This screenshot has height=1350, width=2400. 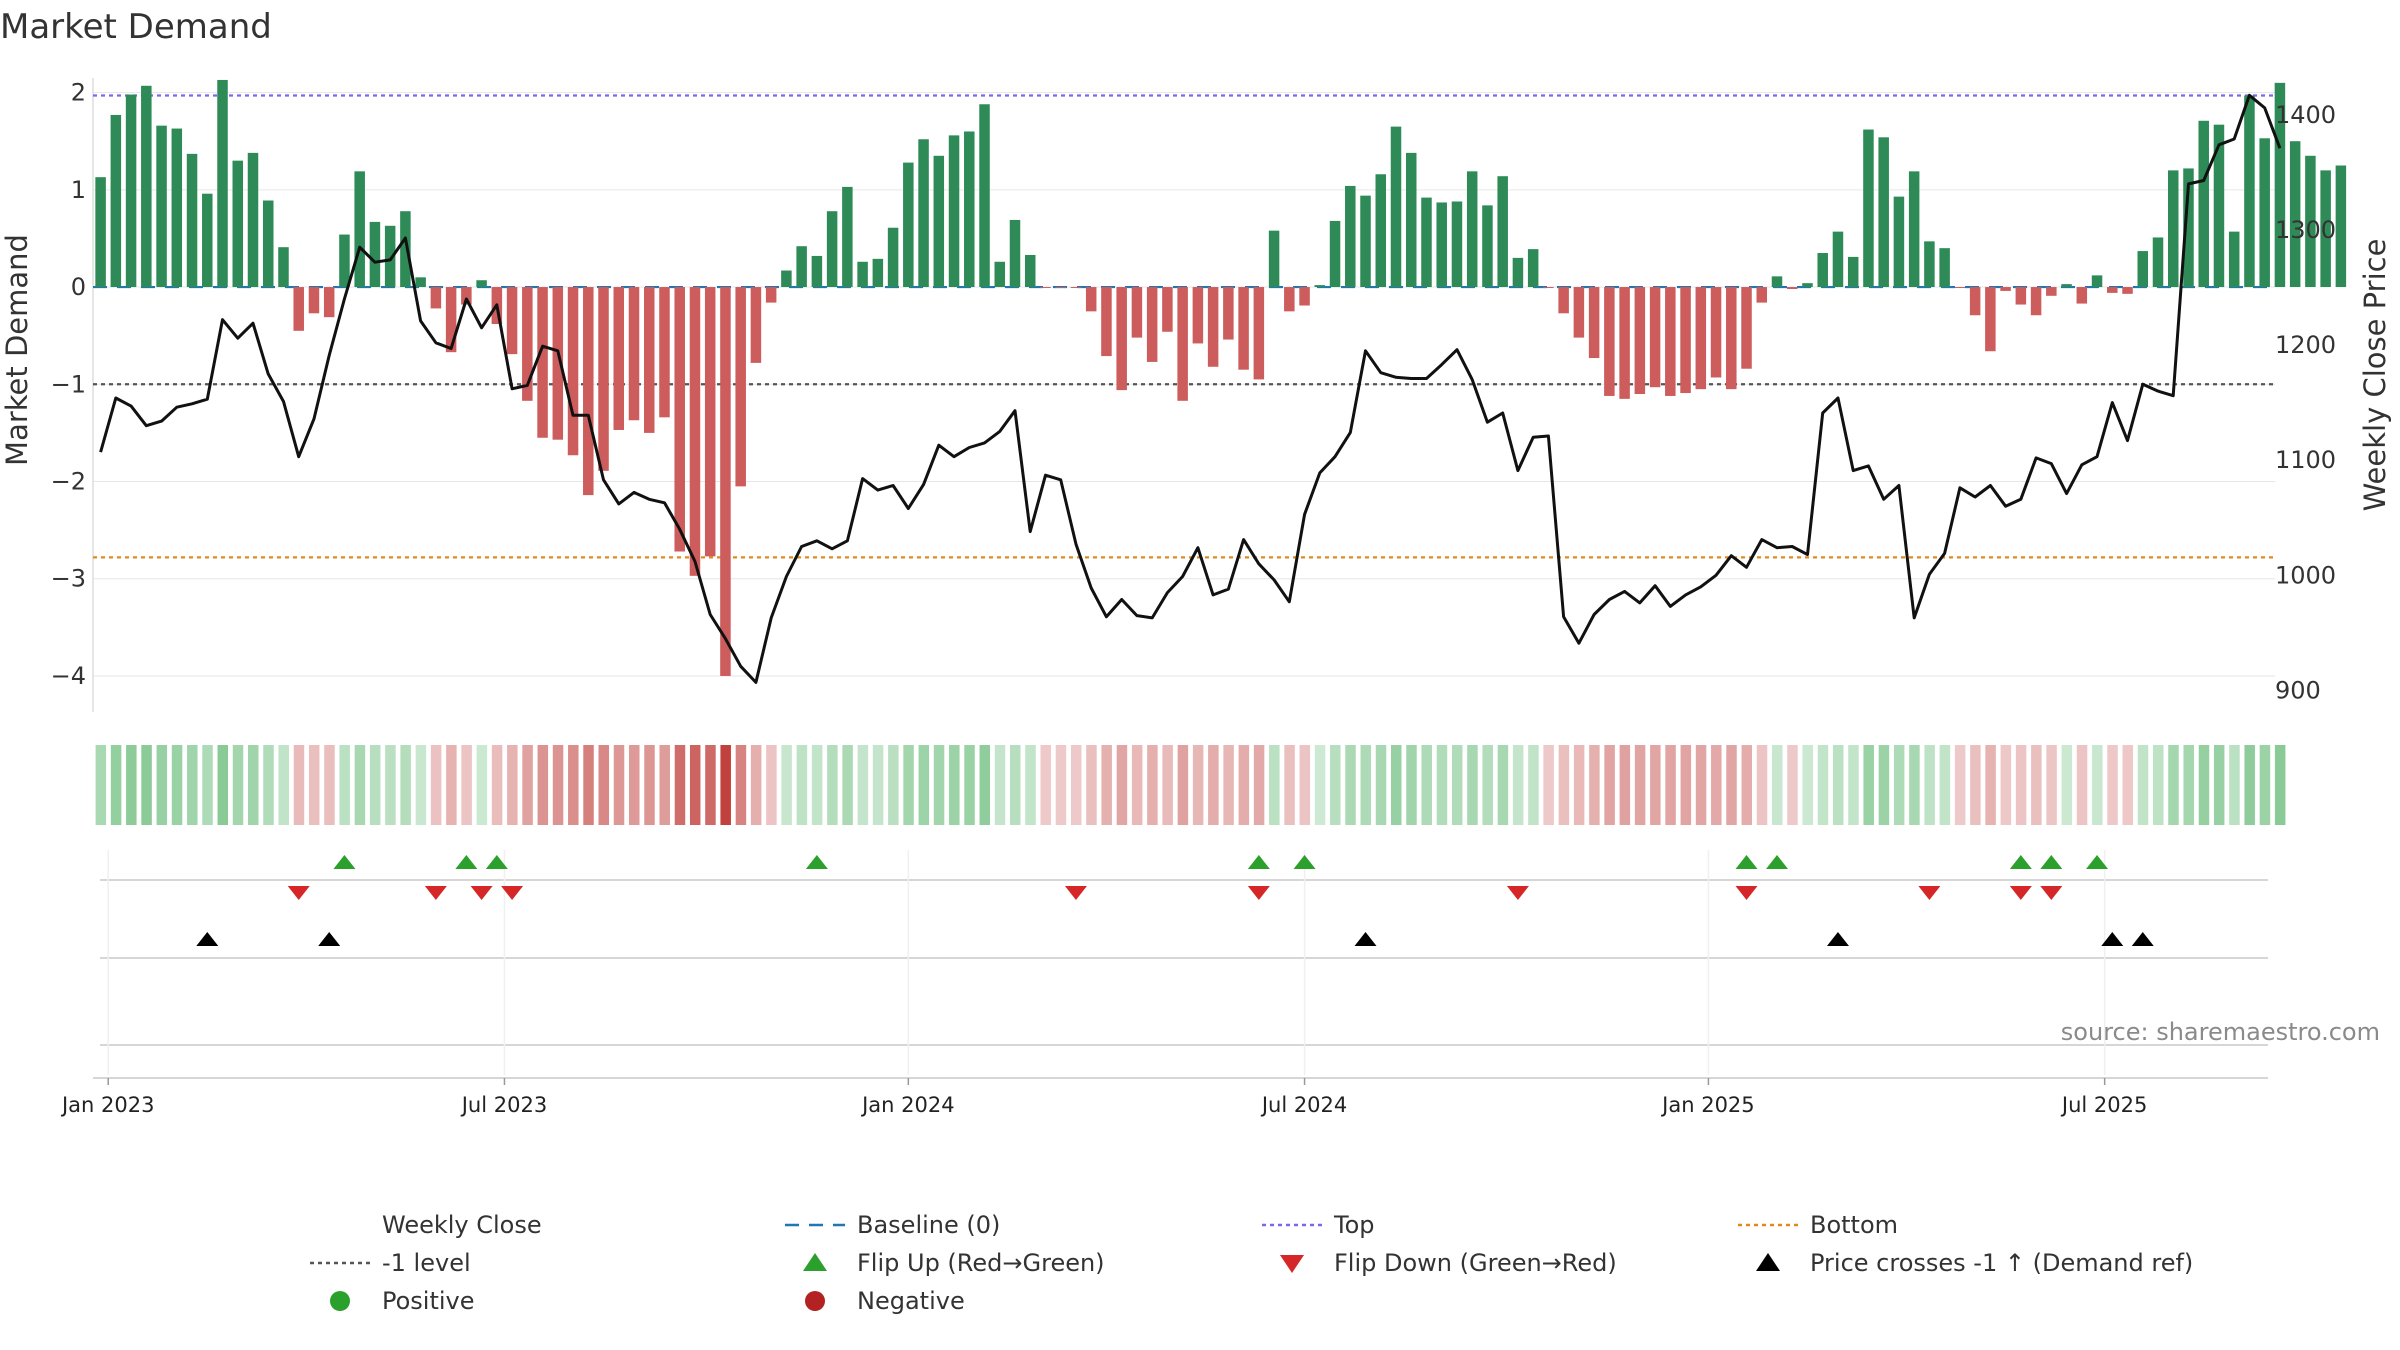 I want to click on legend-swatch-flip_down, so click(x=1292, y=1264).